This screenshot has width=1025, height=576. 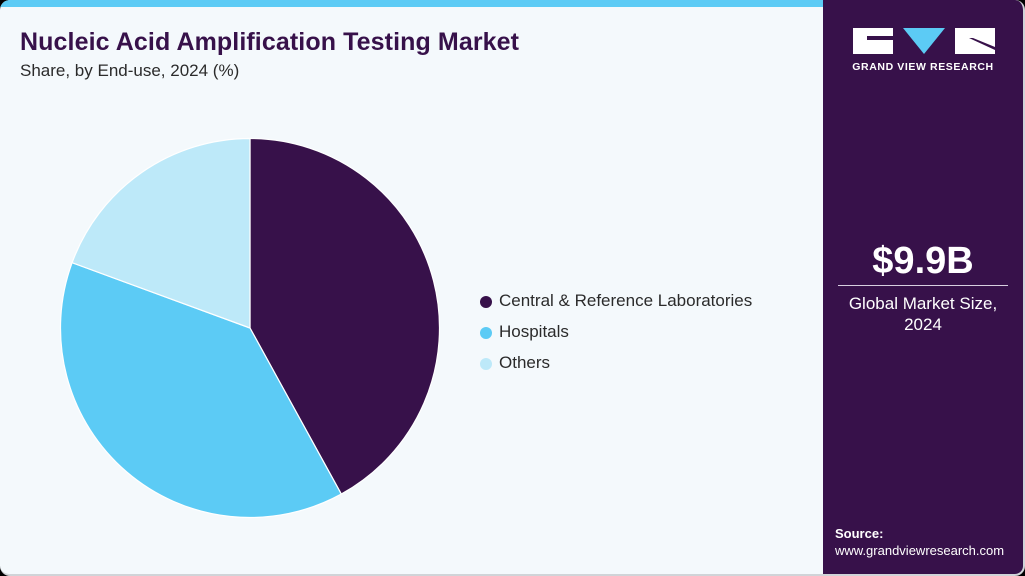 What do you see at coordinates (923, 303) in the screenshot?
I see `market-size-label-line1: Global Market Size,` at bounding box center [923, 303].